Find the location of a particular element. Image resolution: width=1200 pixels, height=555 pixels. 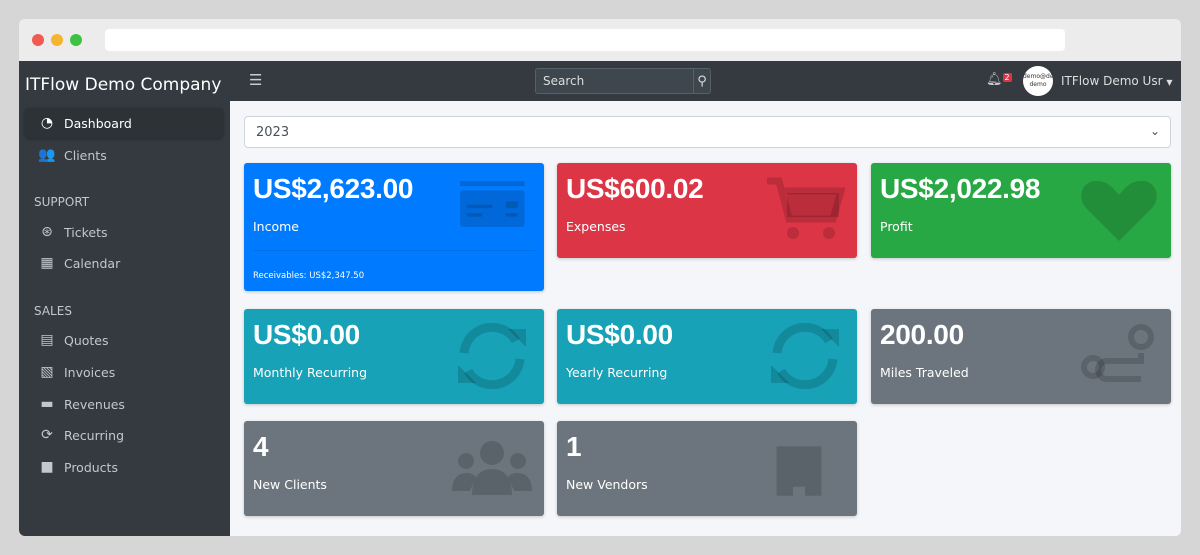

sidebar-item-label: Quotes is located at coordinates (86, 340).